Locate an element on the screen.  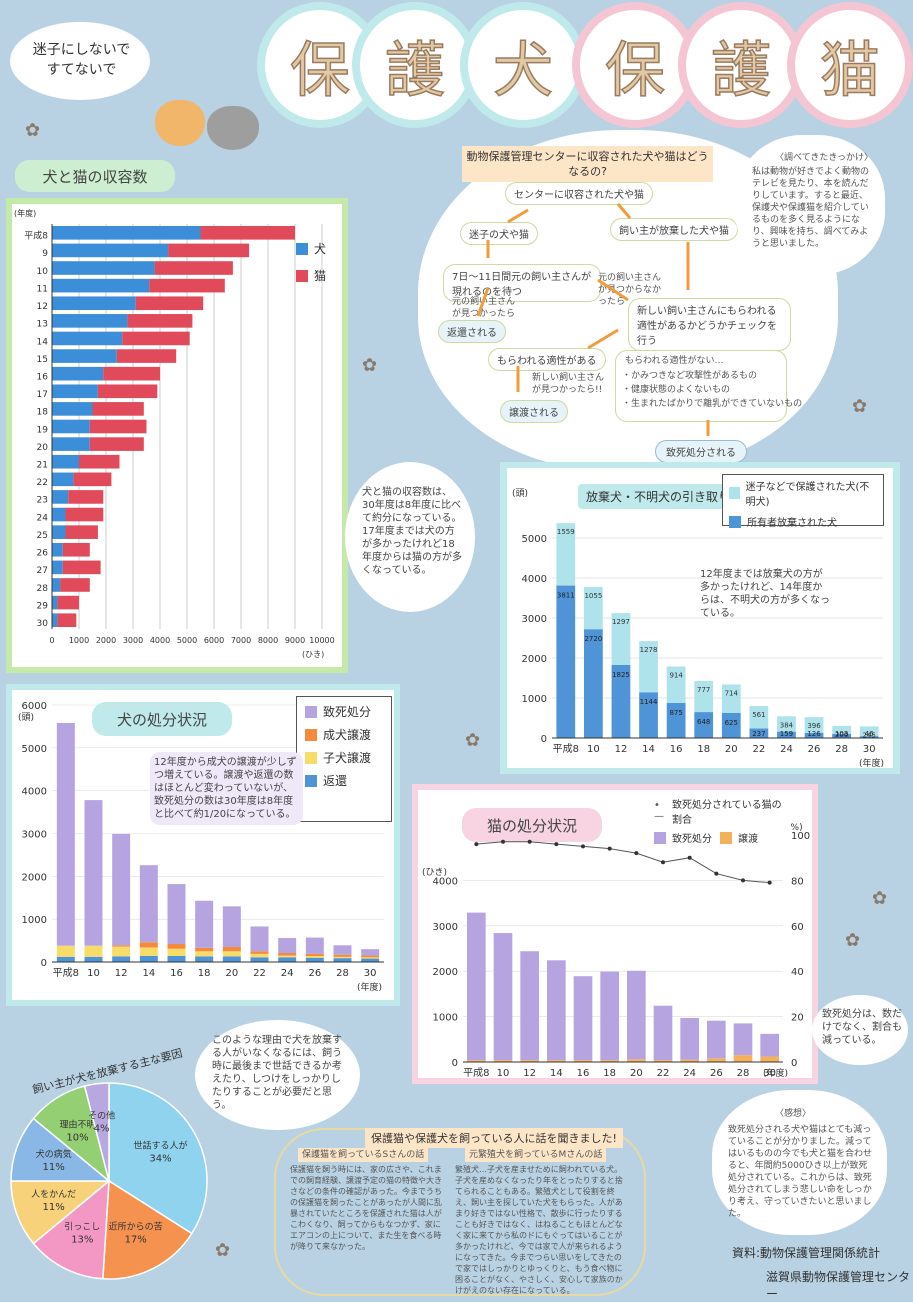
reason-note-bubble is located at coordinates (277, 1075).